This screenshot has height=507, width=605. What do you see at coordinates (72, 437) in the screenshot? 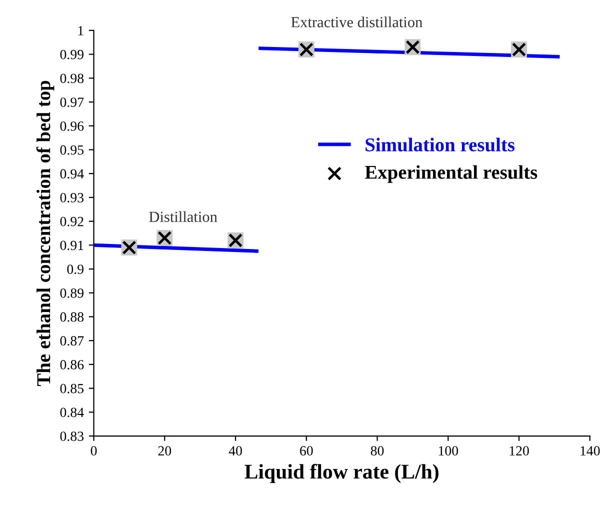
I see `y-tick-label: 0.83` at bounding box center [72, 437].